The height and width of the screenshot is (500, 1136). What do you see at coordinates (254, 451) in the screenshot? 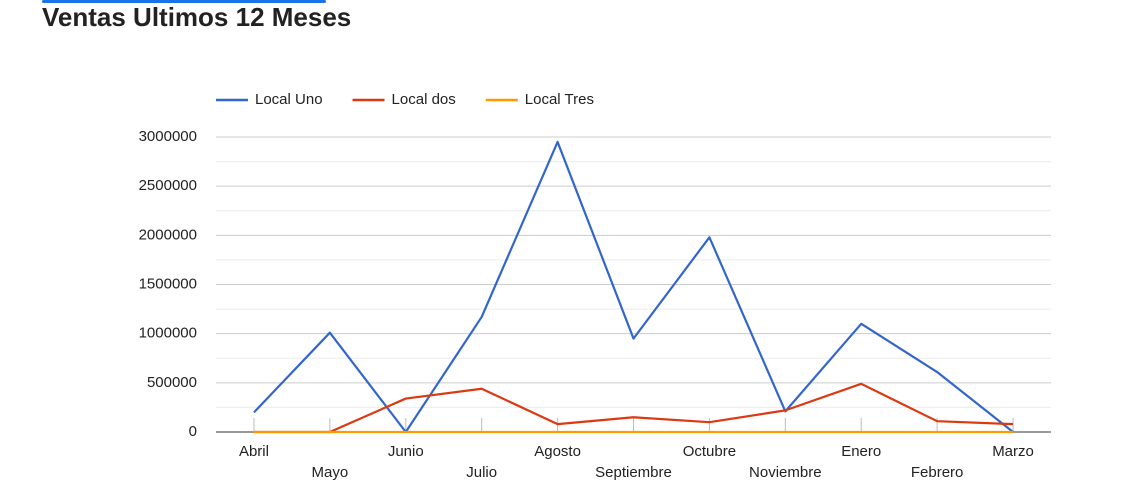
I see `x-tick-label: Abril` at bounding box center [254, 451].